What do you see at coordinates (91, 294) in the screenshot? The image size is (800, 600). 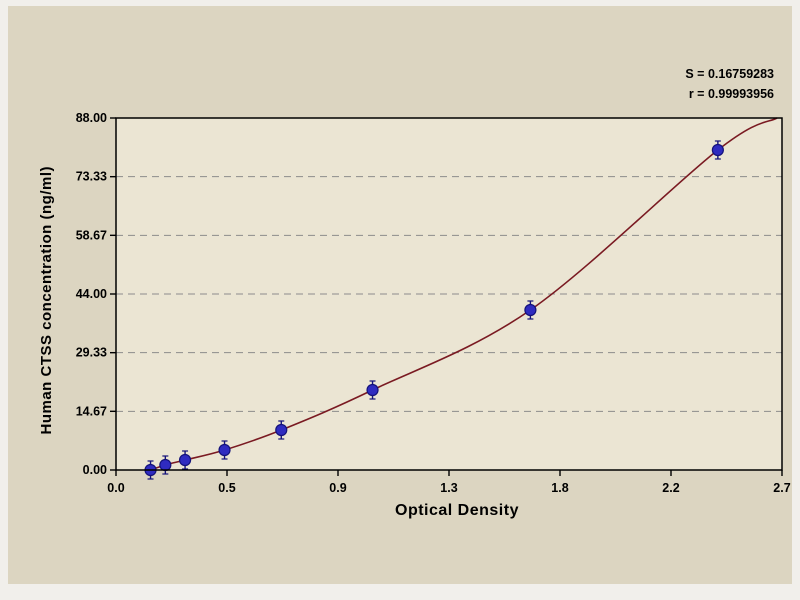 I see `y-tick-label: 44.00` at bounding box center [91, 294].